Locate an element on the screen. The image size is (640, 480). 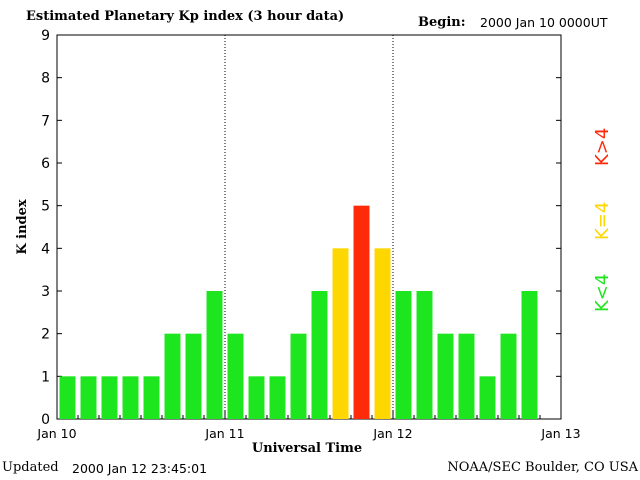
y-tick-label: 8 is located at coordinates (45, 79).